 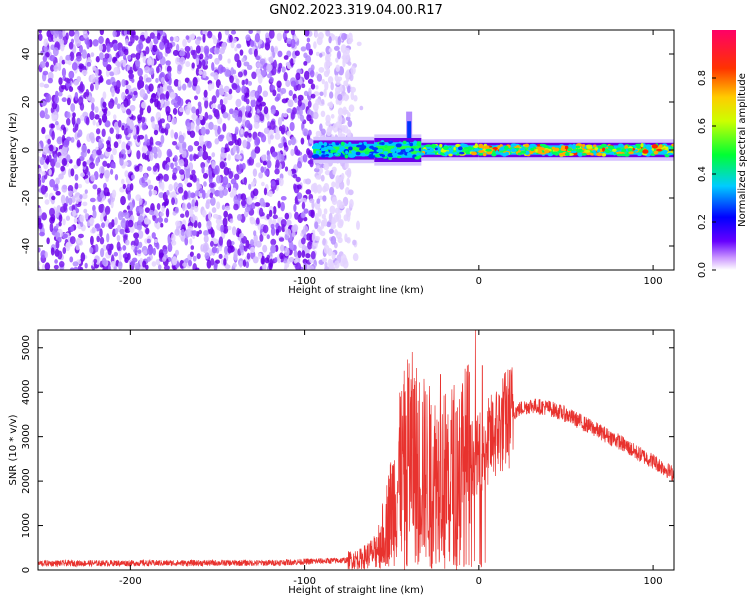 What do you see at coordinates (702, 174) in the screenshot?
I see `colorbar-tick-label: 0.4` at bounding box center [702, 174].